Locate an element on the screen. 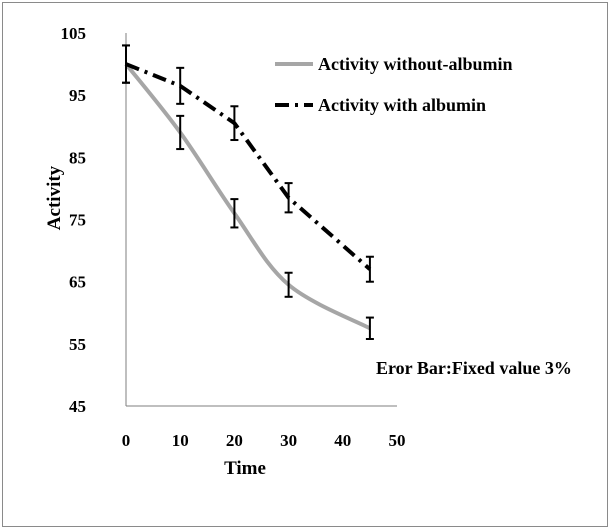  y-tick-label: 75 is located at coordinates (77, 220).